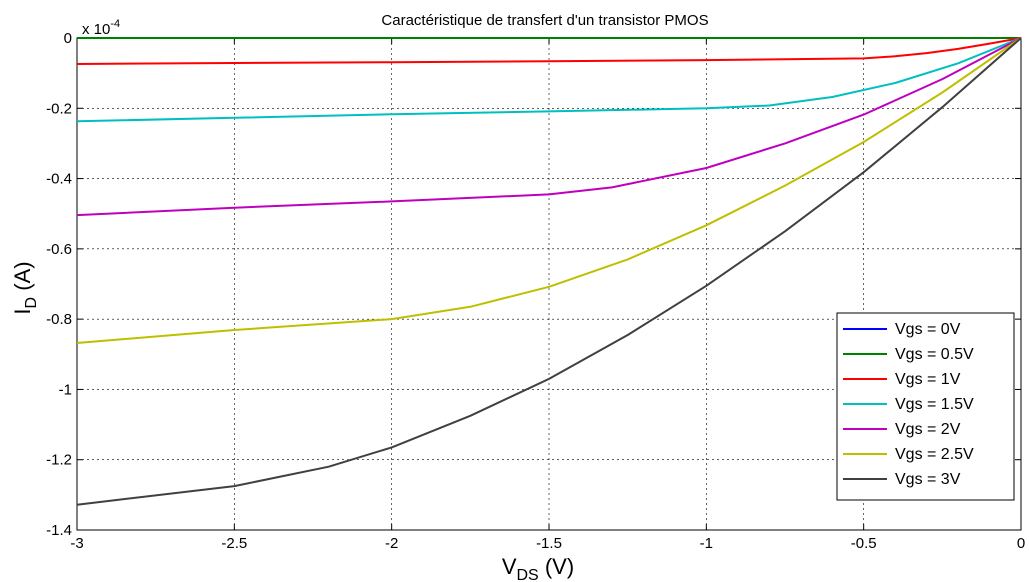 The height and width of the screenshot is (582, 1029). Describe the element at coordinates (115, 24) in the screenshot. I see `y-multiplier-exponent: -4` at that location.